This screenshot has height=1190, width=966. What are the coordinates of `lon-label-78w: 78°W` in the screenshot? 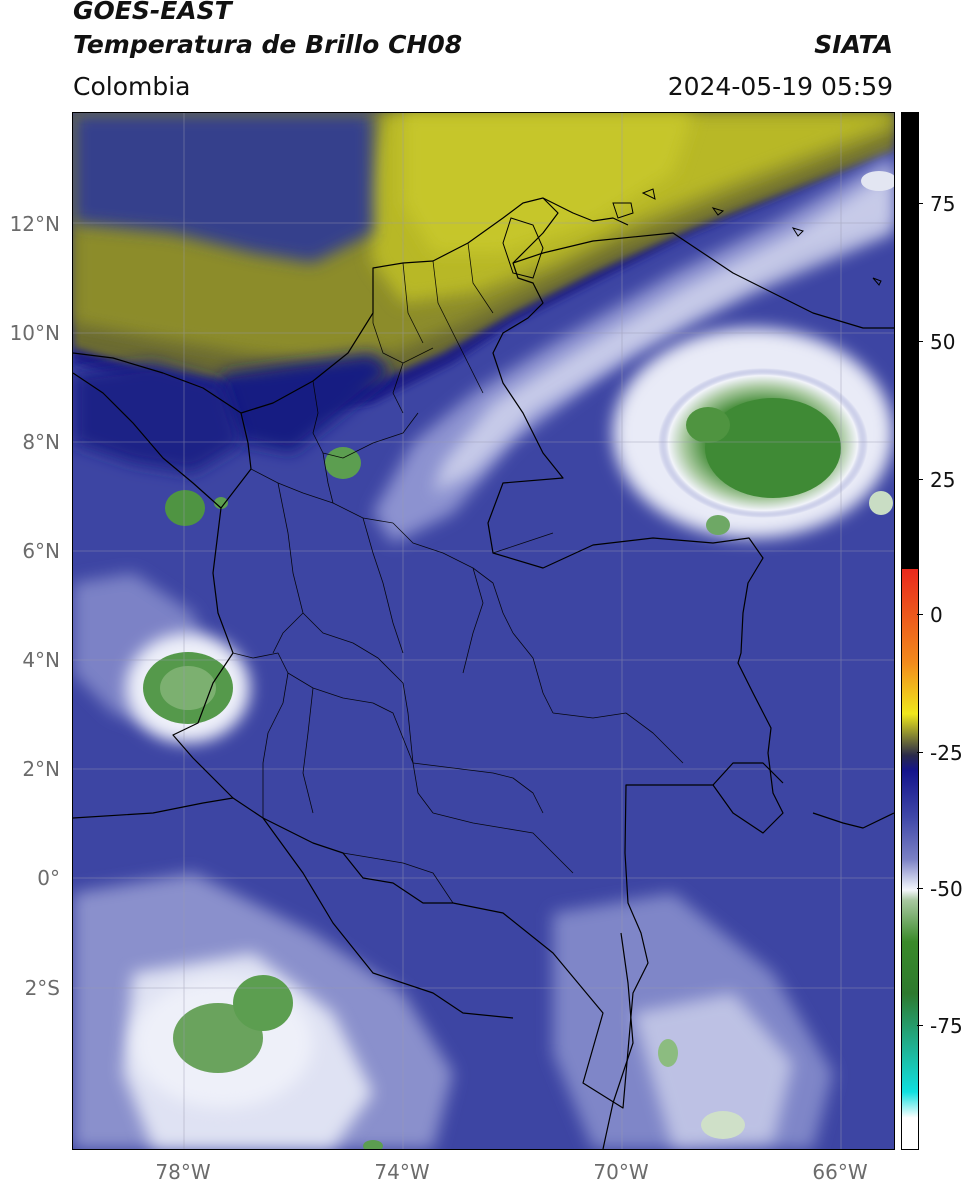 It's located at (183, 1172).